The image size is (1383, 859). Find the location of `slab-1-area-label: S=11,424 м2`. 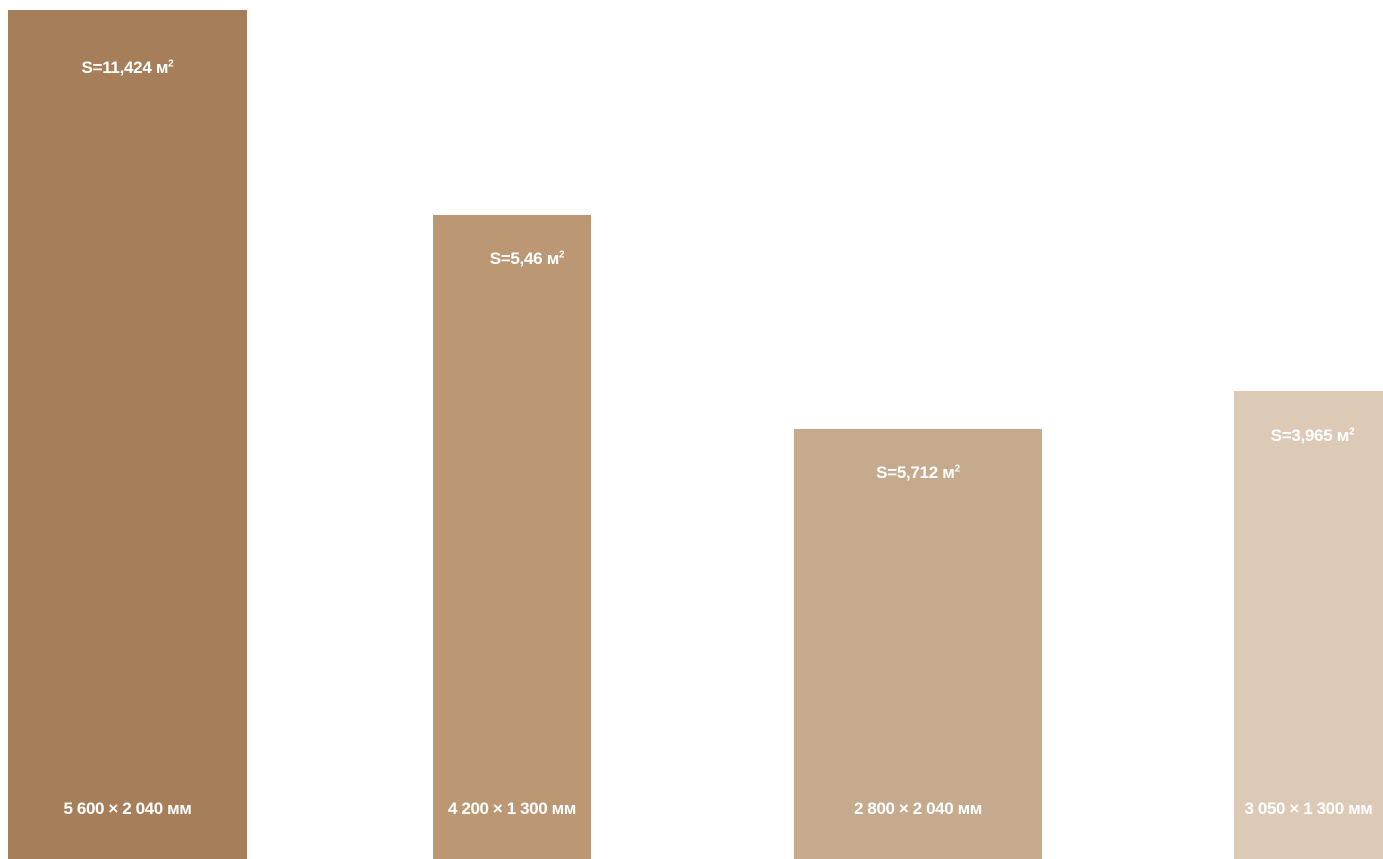

slab-1-area-label: S=11,424 м2 is located at coordinates (127, 67).